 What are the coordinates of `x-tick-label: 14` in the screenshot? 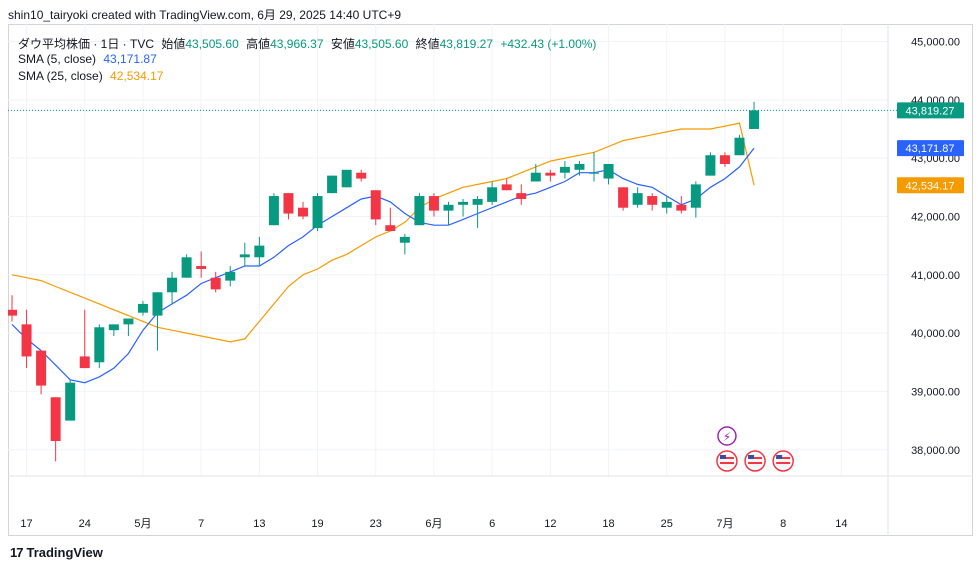 It's located at (841, 524).